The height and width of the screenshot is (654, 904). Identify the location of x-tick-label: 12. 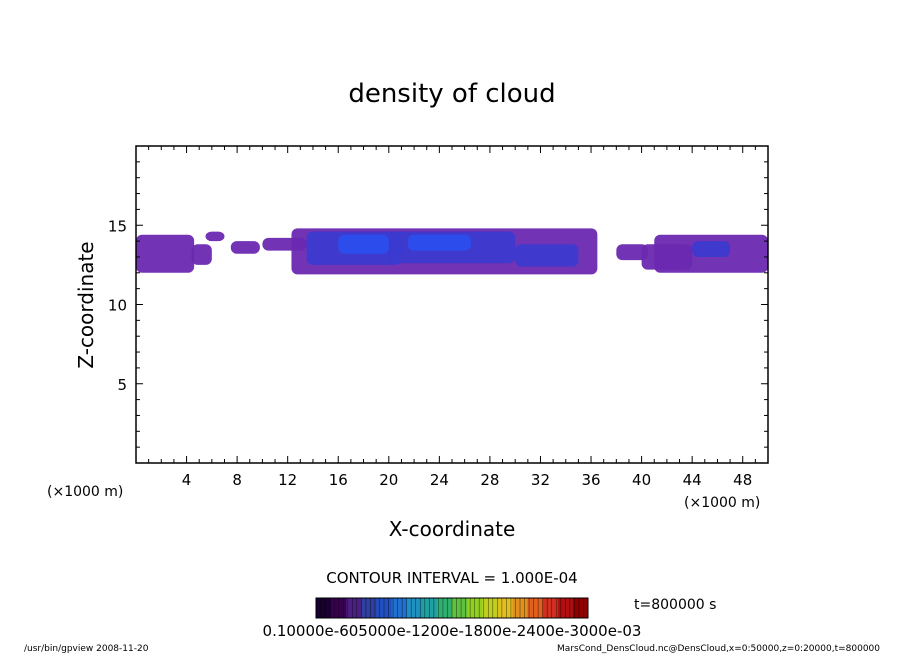
(287, 480).